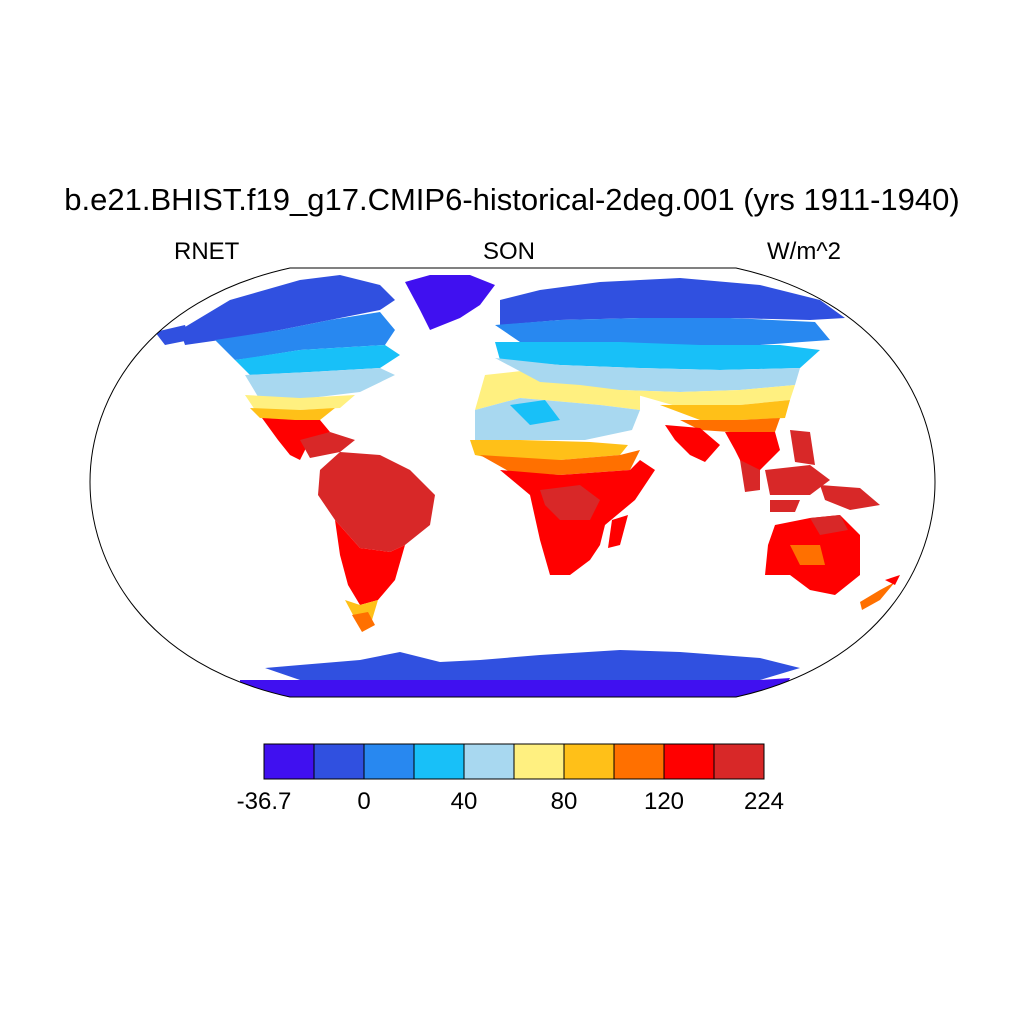 This screenshot has width=1024, height=1024. What do you see at coordinates (264, 801) in the screenshot?
I see `colorbar-tick-label: -36.7` at bounding box center [264, 801].